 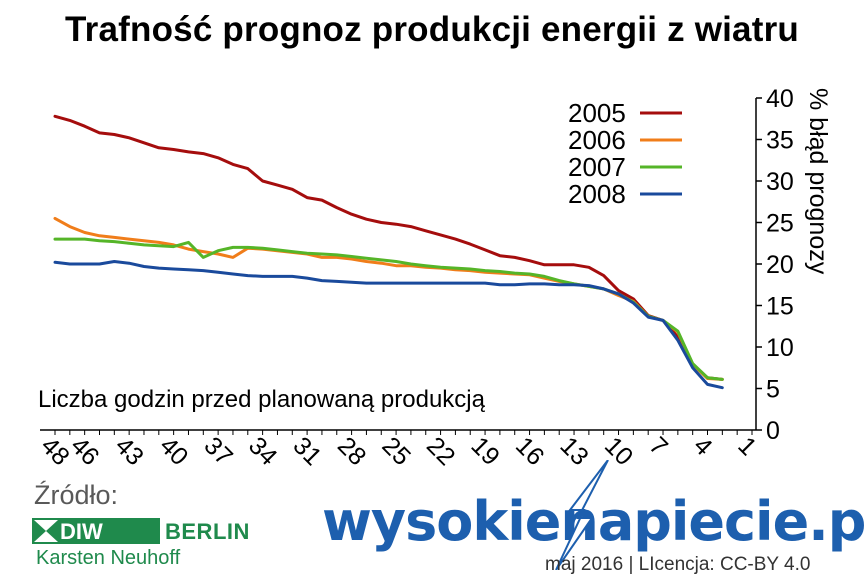 What do you see at coordinates (818, 181) in the screenshot?
I see `y-axis-label: % błąd prognozy` at bounding box center [818, 181].